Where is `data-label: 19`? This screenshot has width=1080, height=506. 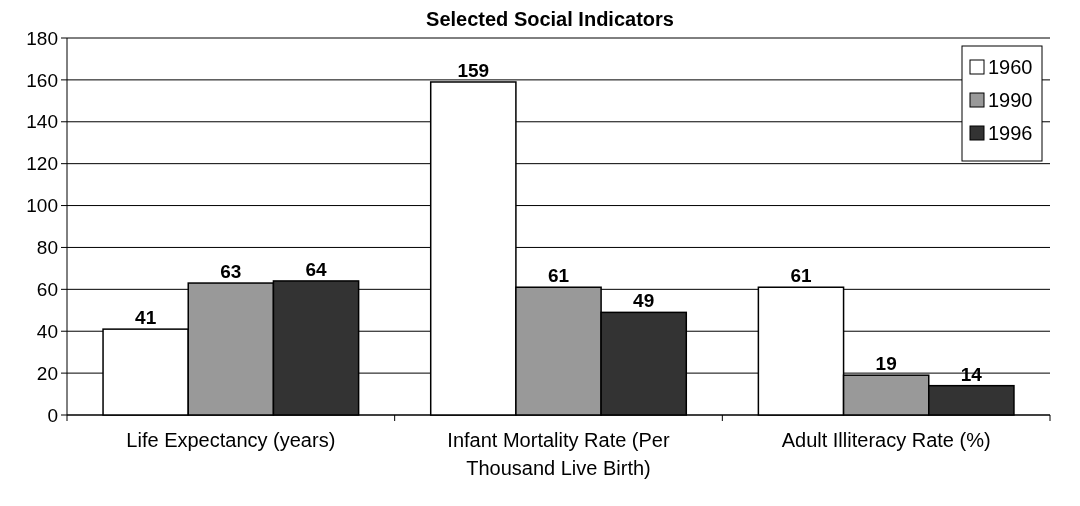
data-label: 19 is located at coordinates (886, 364).